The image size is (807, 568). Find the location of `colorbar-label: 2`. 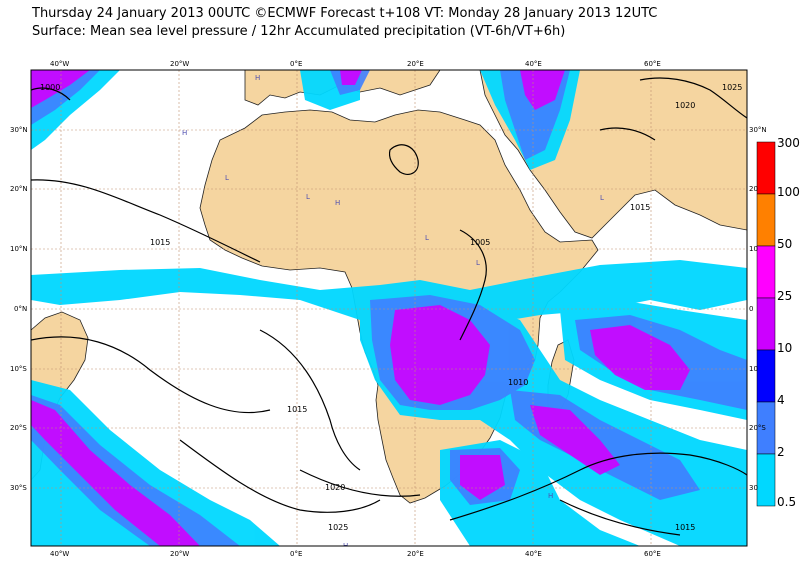

colorbar-label: 2 is located at coordinates (781, 452).